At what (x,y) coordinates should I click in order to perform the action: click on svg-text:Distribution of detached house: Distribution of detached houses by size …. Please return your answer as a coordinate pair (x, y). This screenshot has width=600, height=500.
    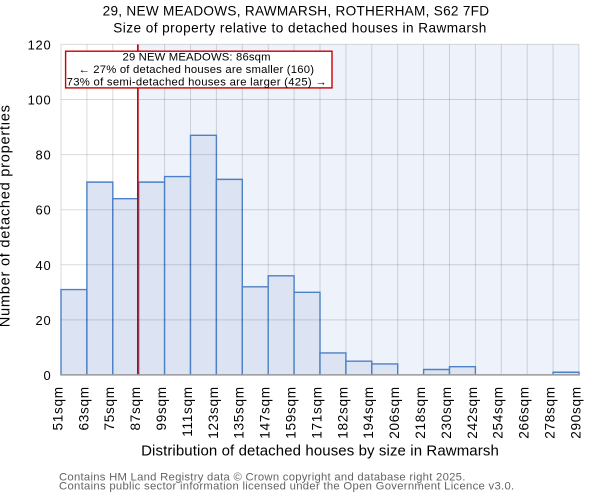
    Looking at the image, I should click on (320, 451).